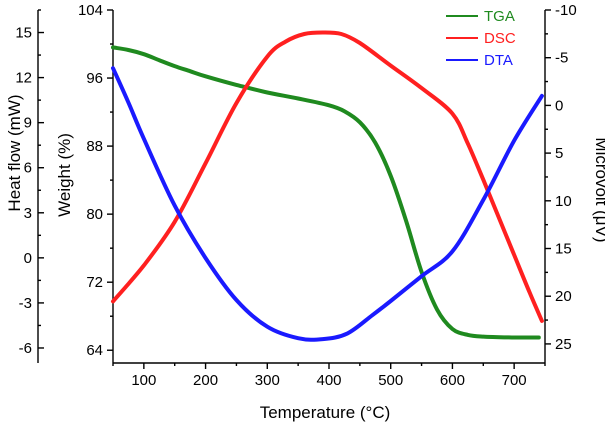  Describe the element at coordinates (94, 282) in the screenshot. I see `weight-tick-label: 72` at that location.